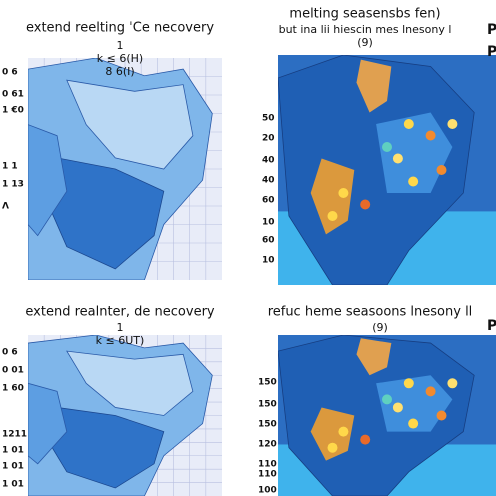 Image resolution: width=496 pixels, height=496 pixels. I want to click on panel-title: refuc heme seasoons lnesony ll, so click(370, 312).